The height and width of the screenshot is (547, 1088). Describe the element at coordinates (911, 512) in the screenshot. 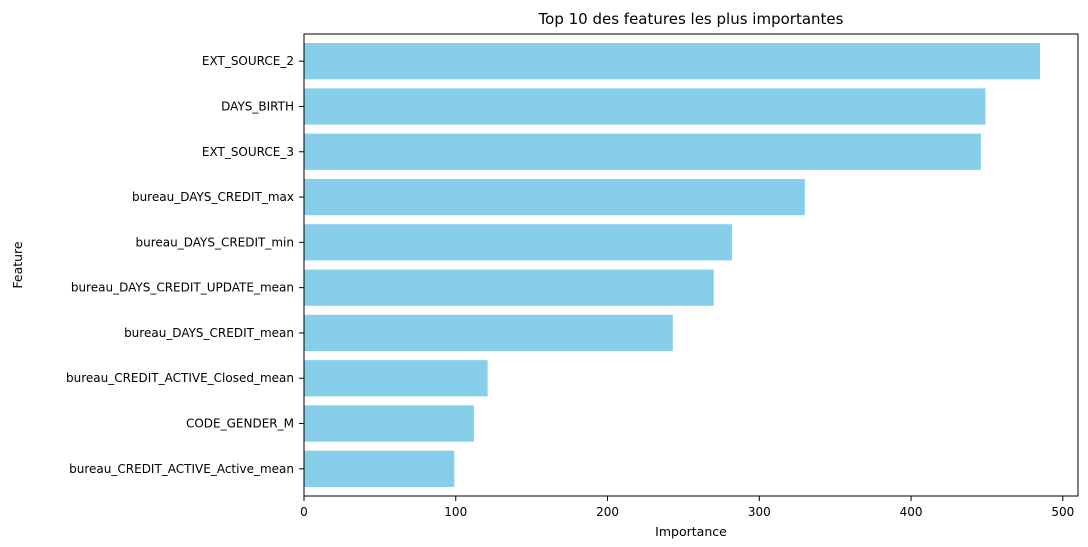

I see `x-tick-label: 400` at that location.